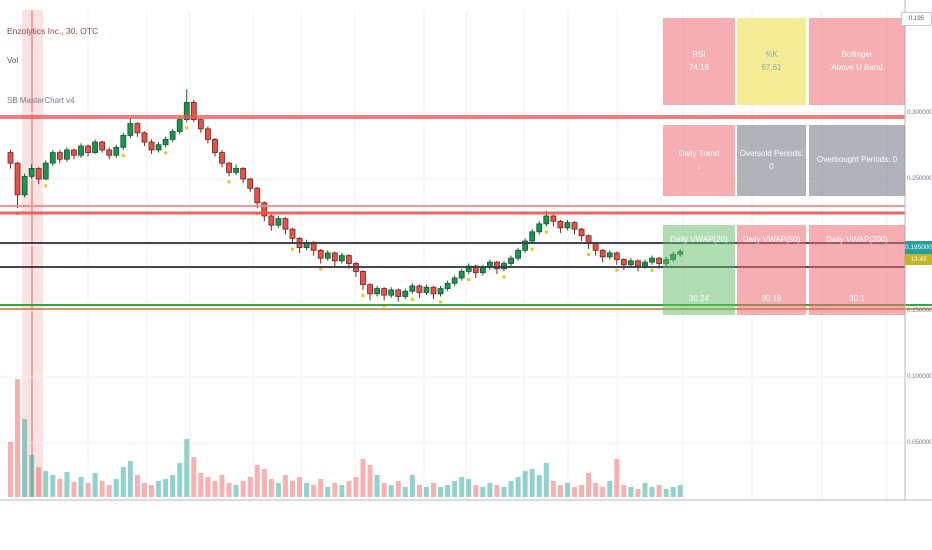 The width and height of the screenshot is (932, 550). Describe the element at coordinates (857, 54) in the screenshot. I see `panel-cell-text: Bollinger` at that location.